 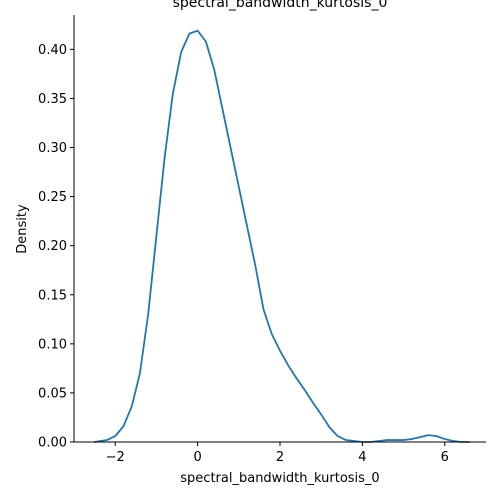 What do you see at coordinates (280, 457) in the screenshot?
I see `x-tick-label: 2` at bounding box center [280, 457].